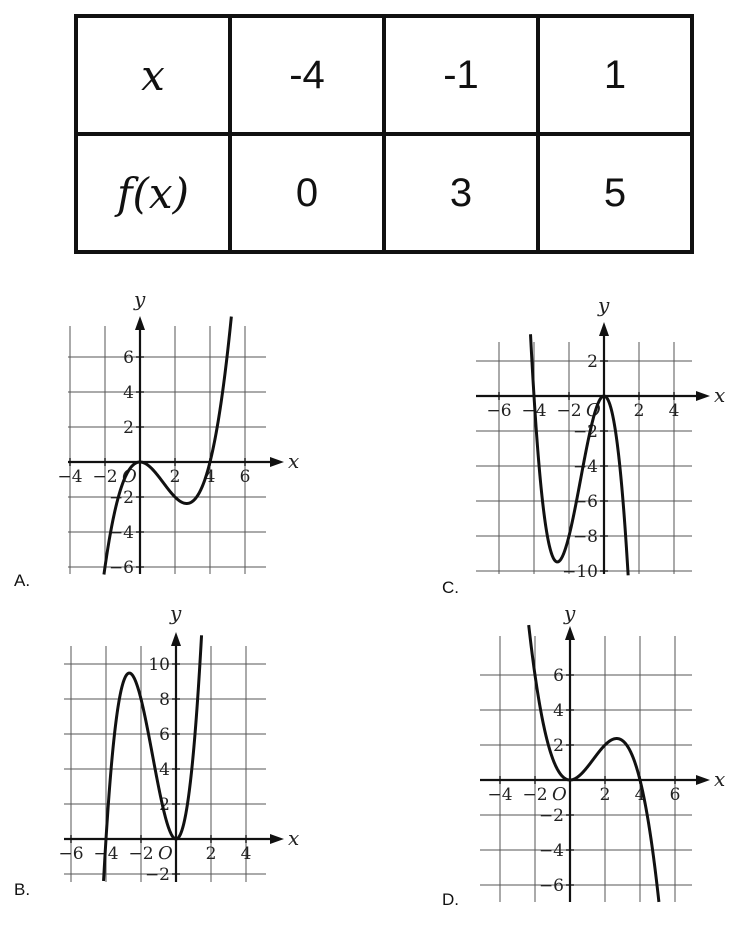 This screenshot has width=746, height=936. I want to click on graph-option-a: −4 −2 2 4 6 −6 −4 −2 2 4 6 Ox y, so click(176, 439).